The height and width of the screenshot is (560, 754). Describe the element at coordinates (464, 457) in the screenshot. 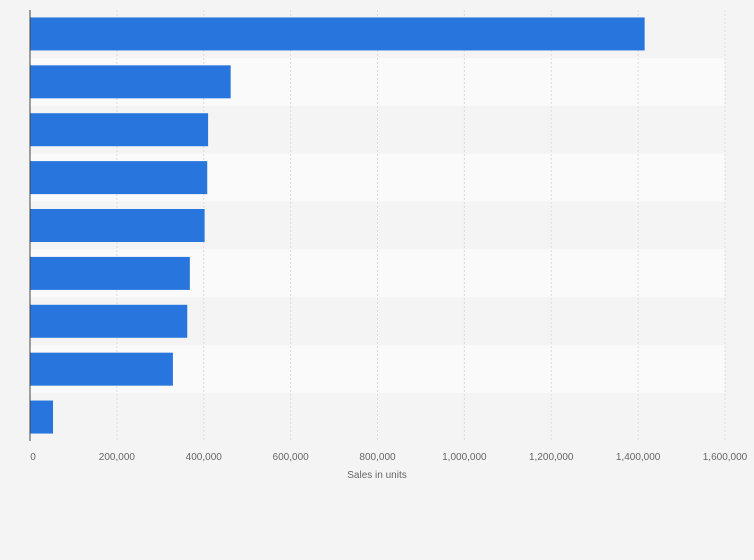

I see `x-tick-label: 1,000,000` at that location.